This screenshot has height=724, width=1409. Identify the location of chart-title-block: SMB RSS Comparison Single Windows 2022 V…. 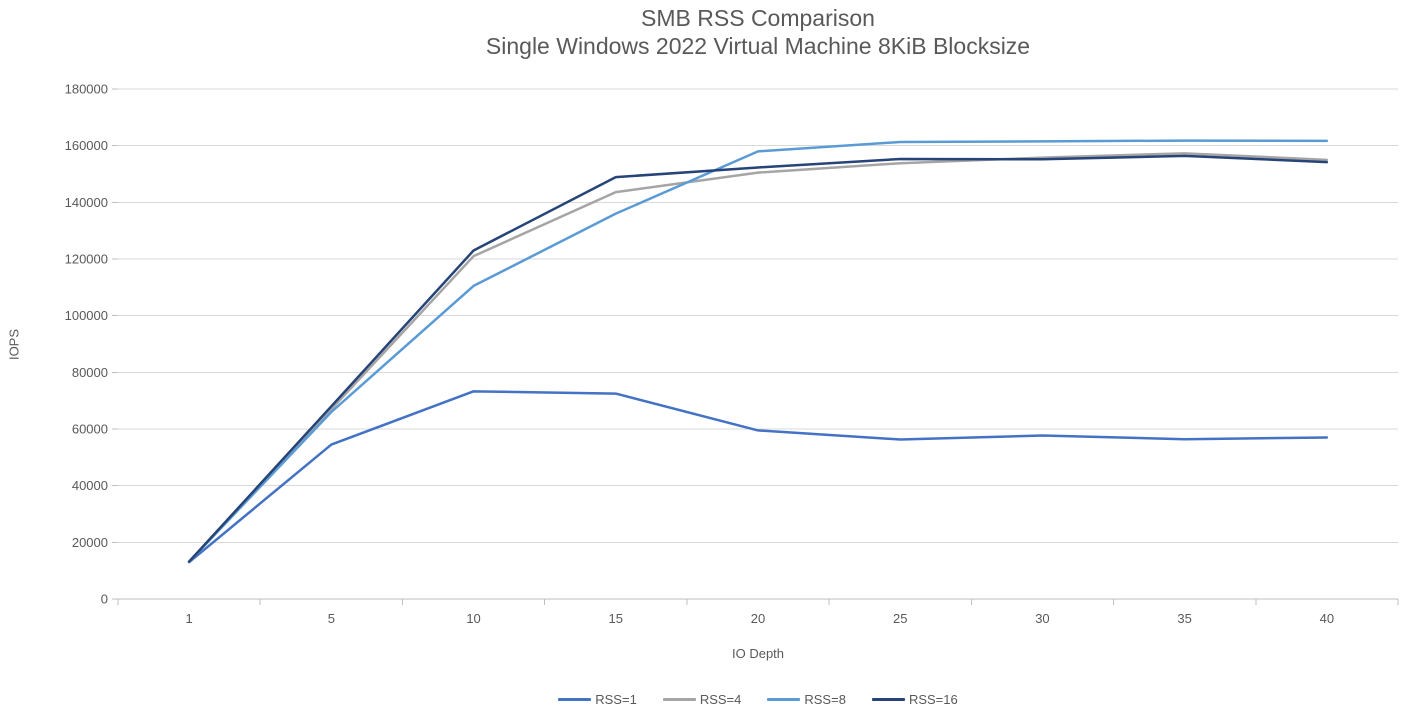
(758, 32).